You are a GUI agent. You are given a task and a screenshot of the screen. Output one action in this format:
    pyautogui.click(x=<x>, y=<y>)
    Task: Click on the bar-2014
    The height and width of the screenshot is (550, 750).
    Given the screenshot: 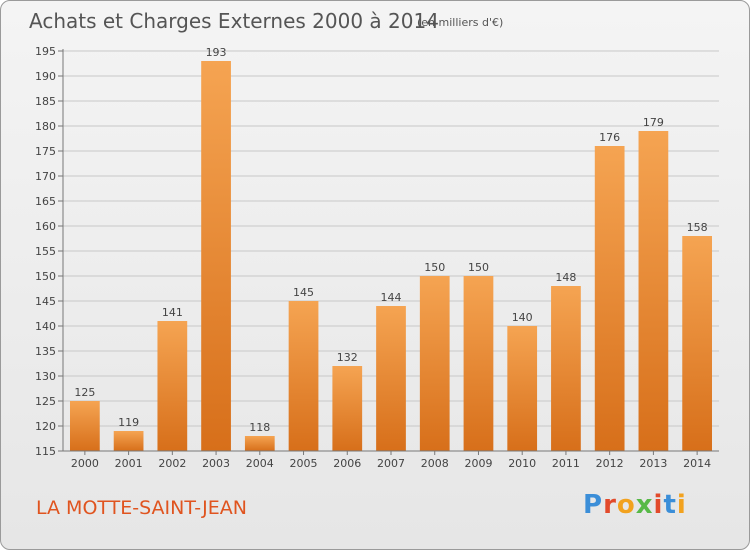 What is the action you would take?
    pyautogui.click(x=697, y=343)
    